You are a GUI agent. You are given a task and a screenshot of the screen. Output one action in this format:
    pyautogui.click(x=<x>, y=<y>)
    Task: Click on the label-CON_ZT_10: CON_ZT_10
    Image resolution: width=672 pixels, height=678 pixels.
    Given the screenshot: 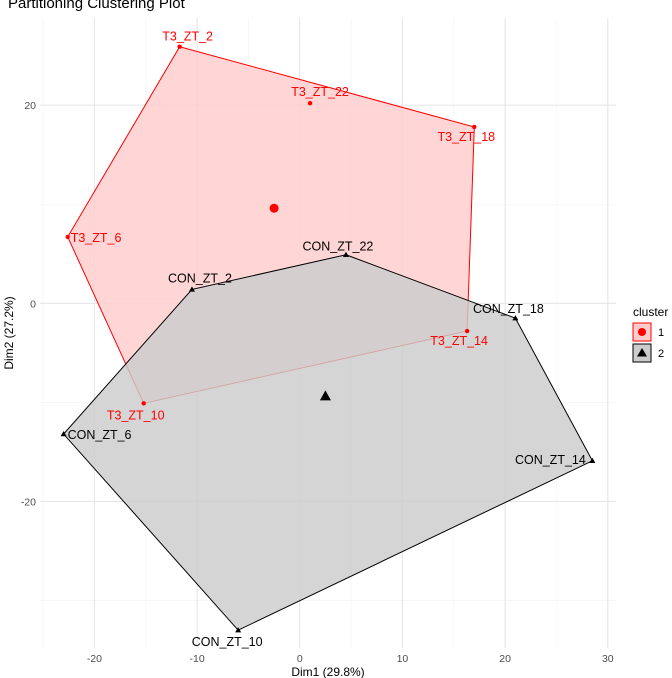 What is the action you would take?
    pyautogui.click(x=227, y=642)
    